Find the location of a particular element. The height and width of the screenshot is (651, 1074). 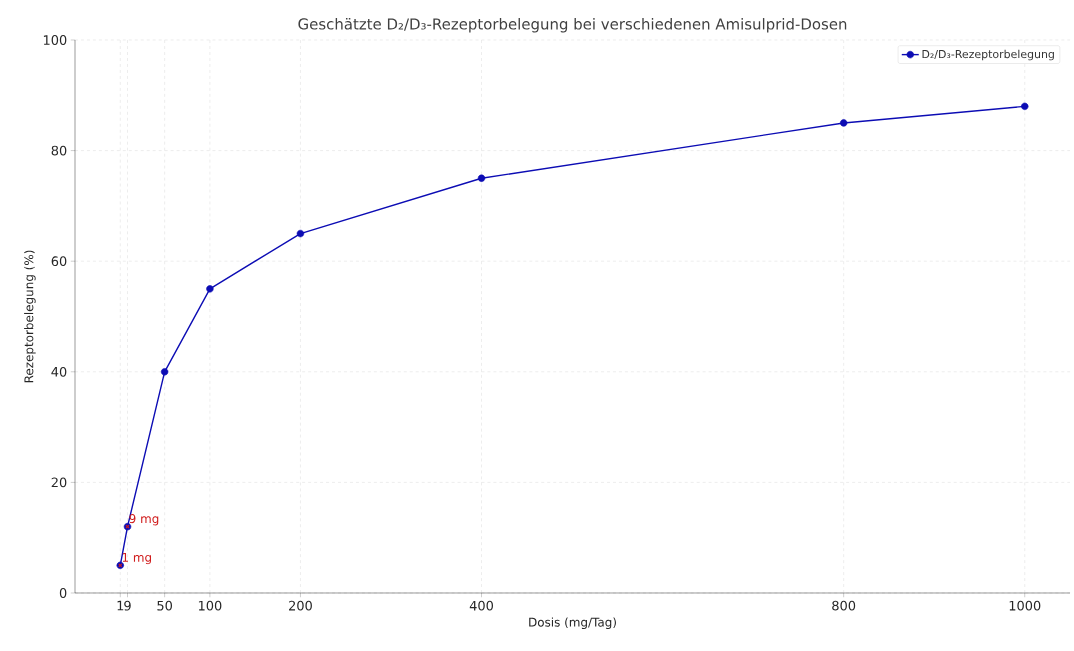

y-tick-label: 100 is located at coordinates (55, 40).